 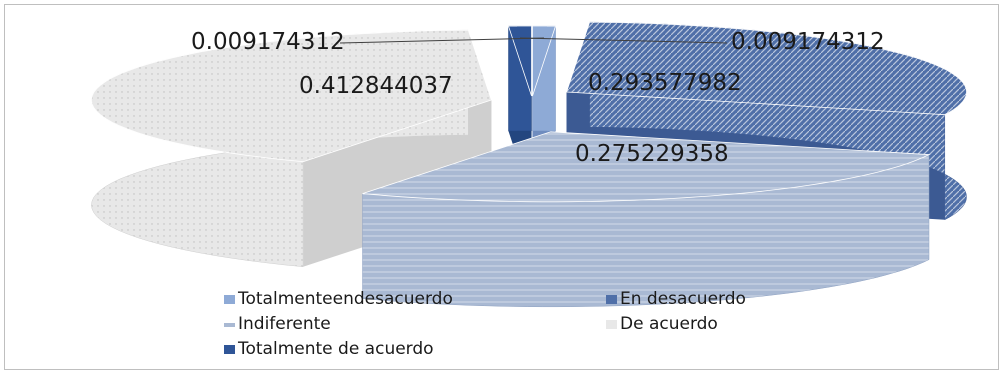 I want to click on legend-label: Indiferente, so click(x=284, y=324).